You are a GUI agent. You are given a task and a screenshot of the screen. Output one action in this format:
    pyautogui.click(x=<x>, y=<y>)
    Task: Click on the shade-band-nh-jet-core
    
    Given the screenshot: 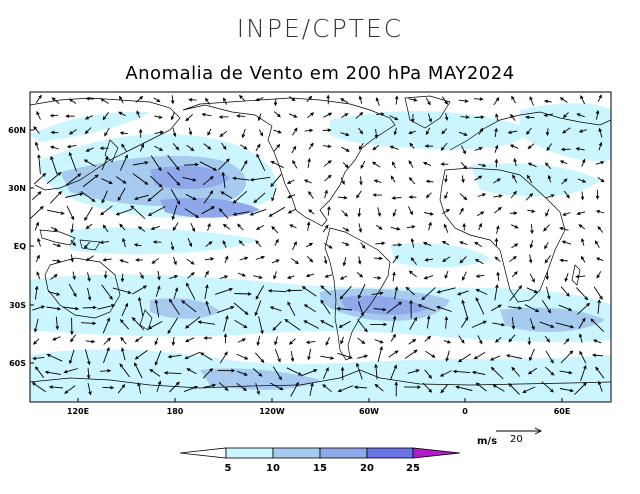 What is the action you would take?
    pyautogui.click(x=190, y=178)
    